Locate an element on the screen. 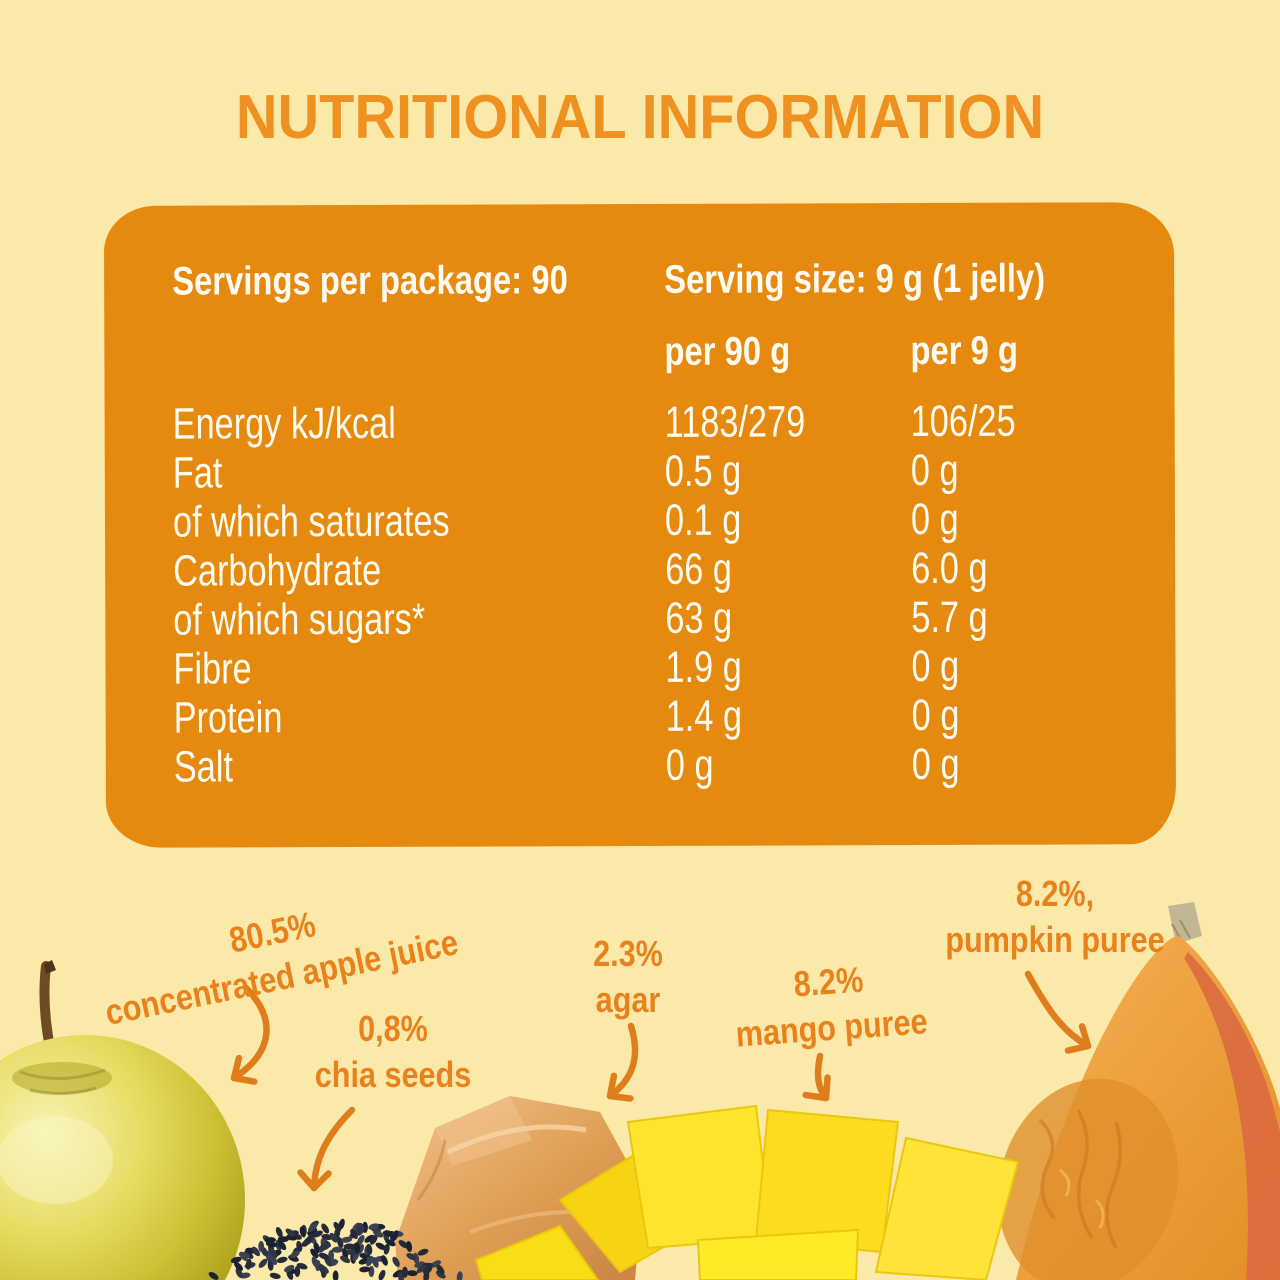 The height and width of the screenshot is (1280, 1280). callout-percent: 2.3% is located at coordinates (628, 953).